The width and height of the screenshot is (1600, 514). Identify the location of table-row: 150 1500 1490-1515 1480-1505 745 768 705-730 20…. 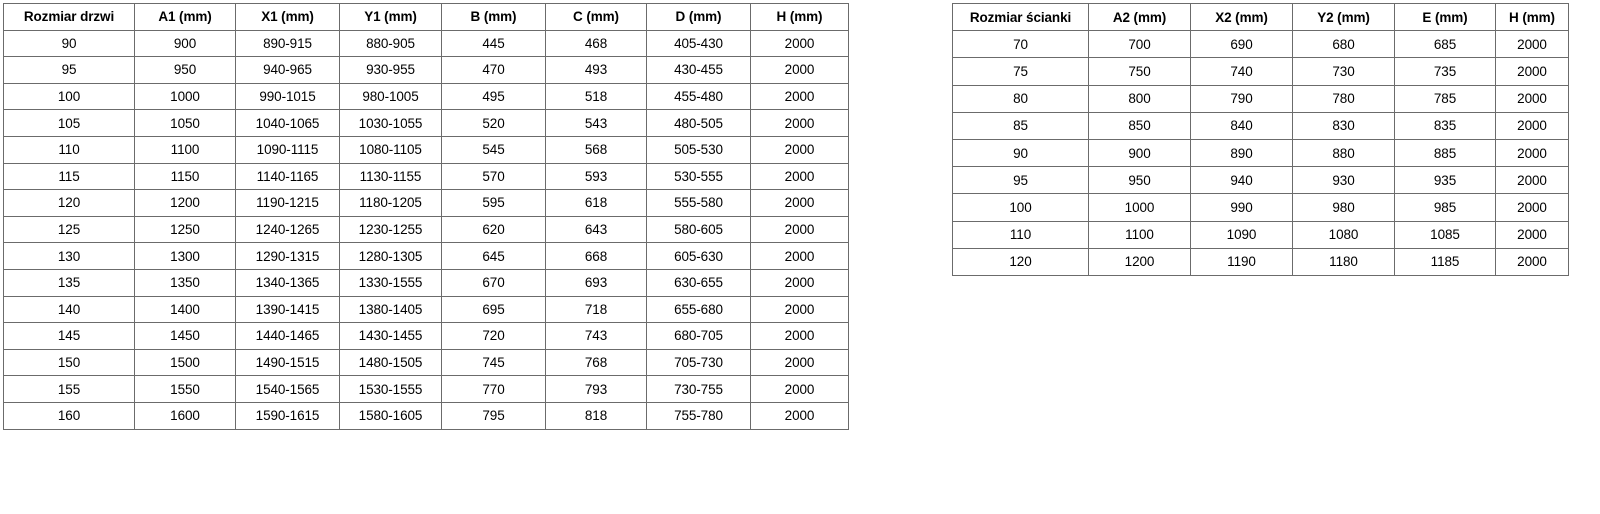
(426, 362).